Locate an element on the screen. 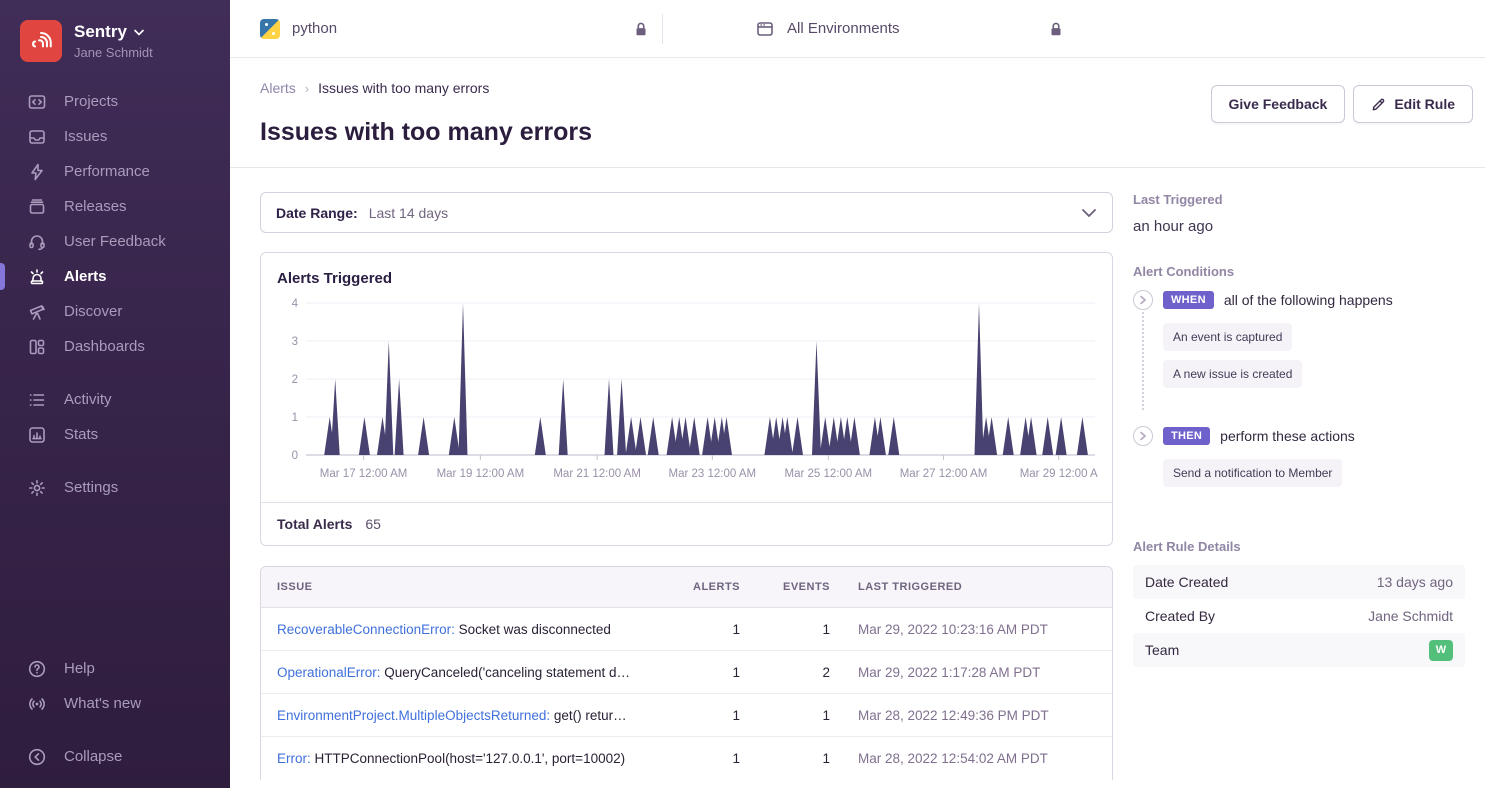 The width and height of the screenshot is (1485, 788). sidebar-item-issues: Issues is located at coordinates (115, 136).